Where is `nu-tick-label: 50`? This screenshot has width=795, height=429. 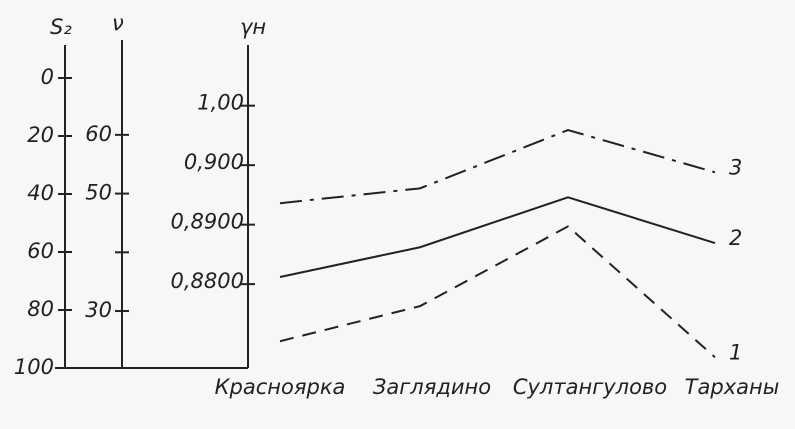
nu-tick-label: 50 is located at coordinates (98, 193).